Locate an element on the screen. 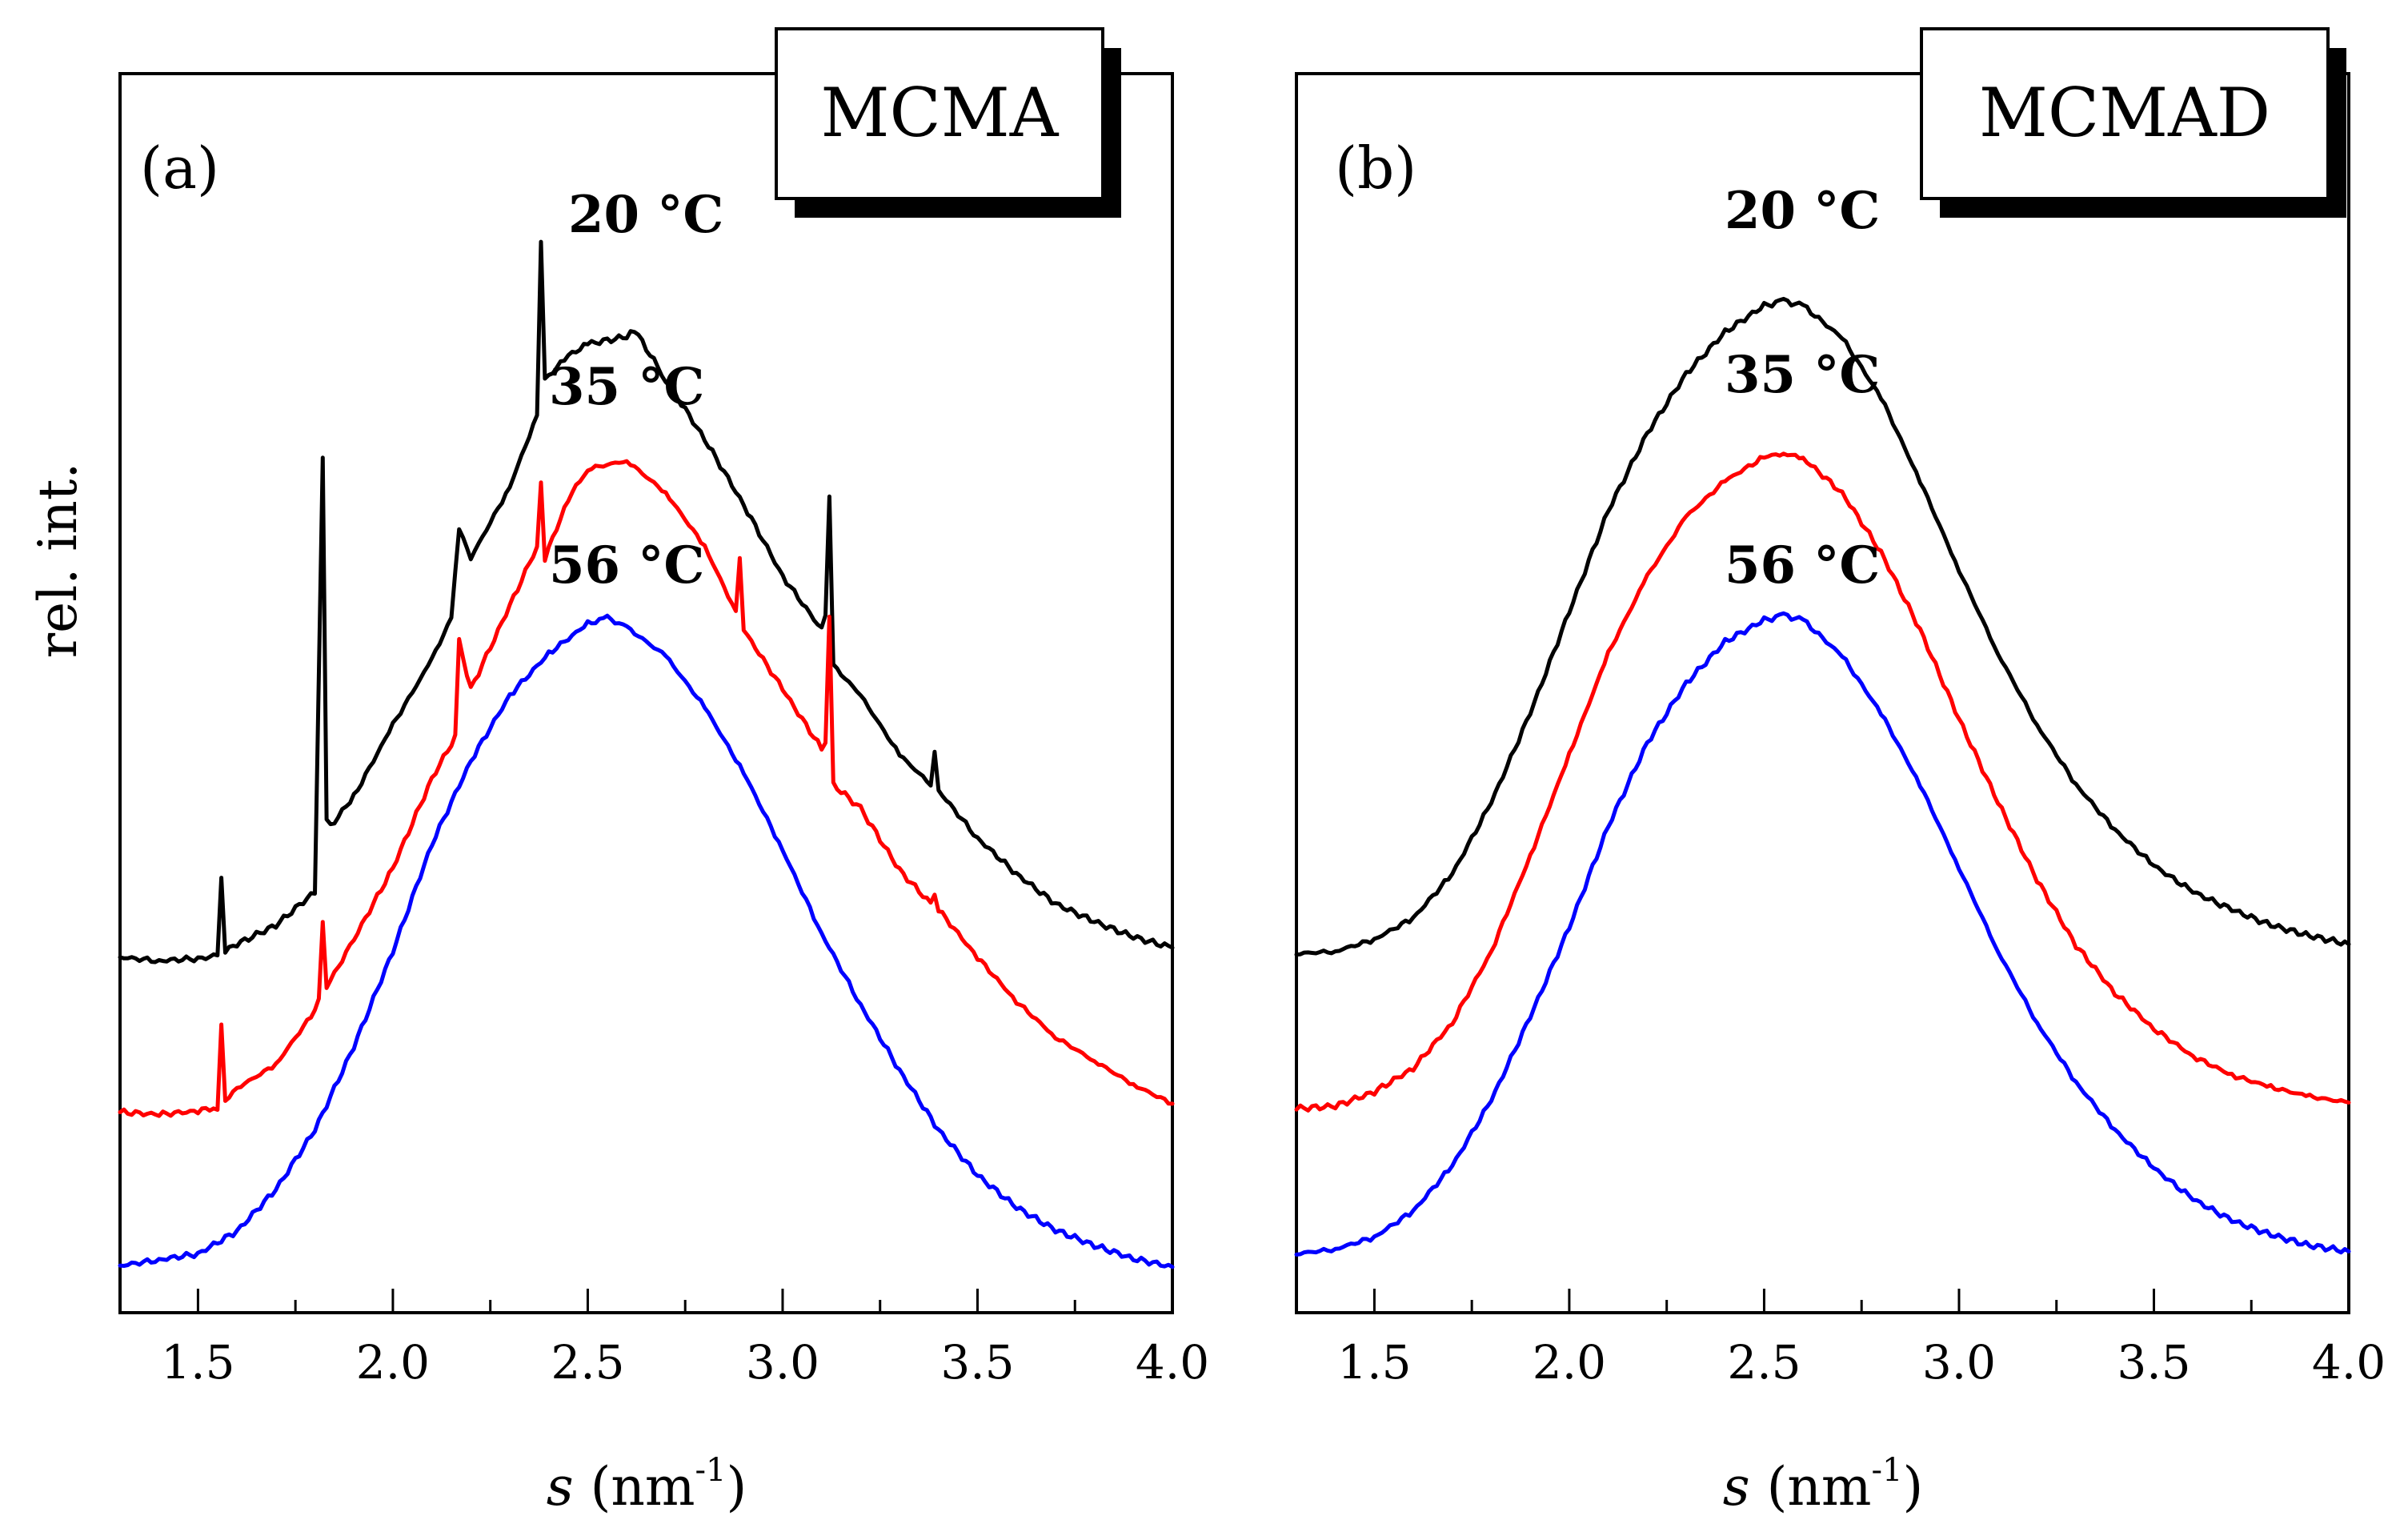  panel-a-ticks is located at coordinates (685, 1301).